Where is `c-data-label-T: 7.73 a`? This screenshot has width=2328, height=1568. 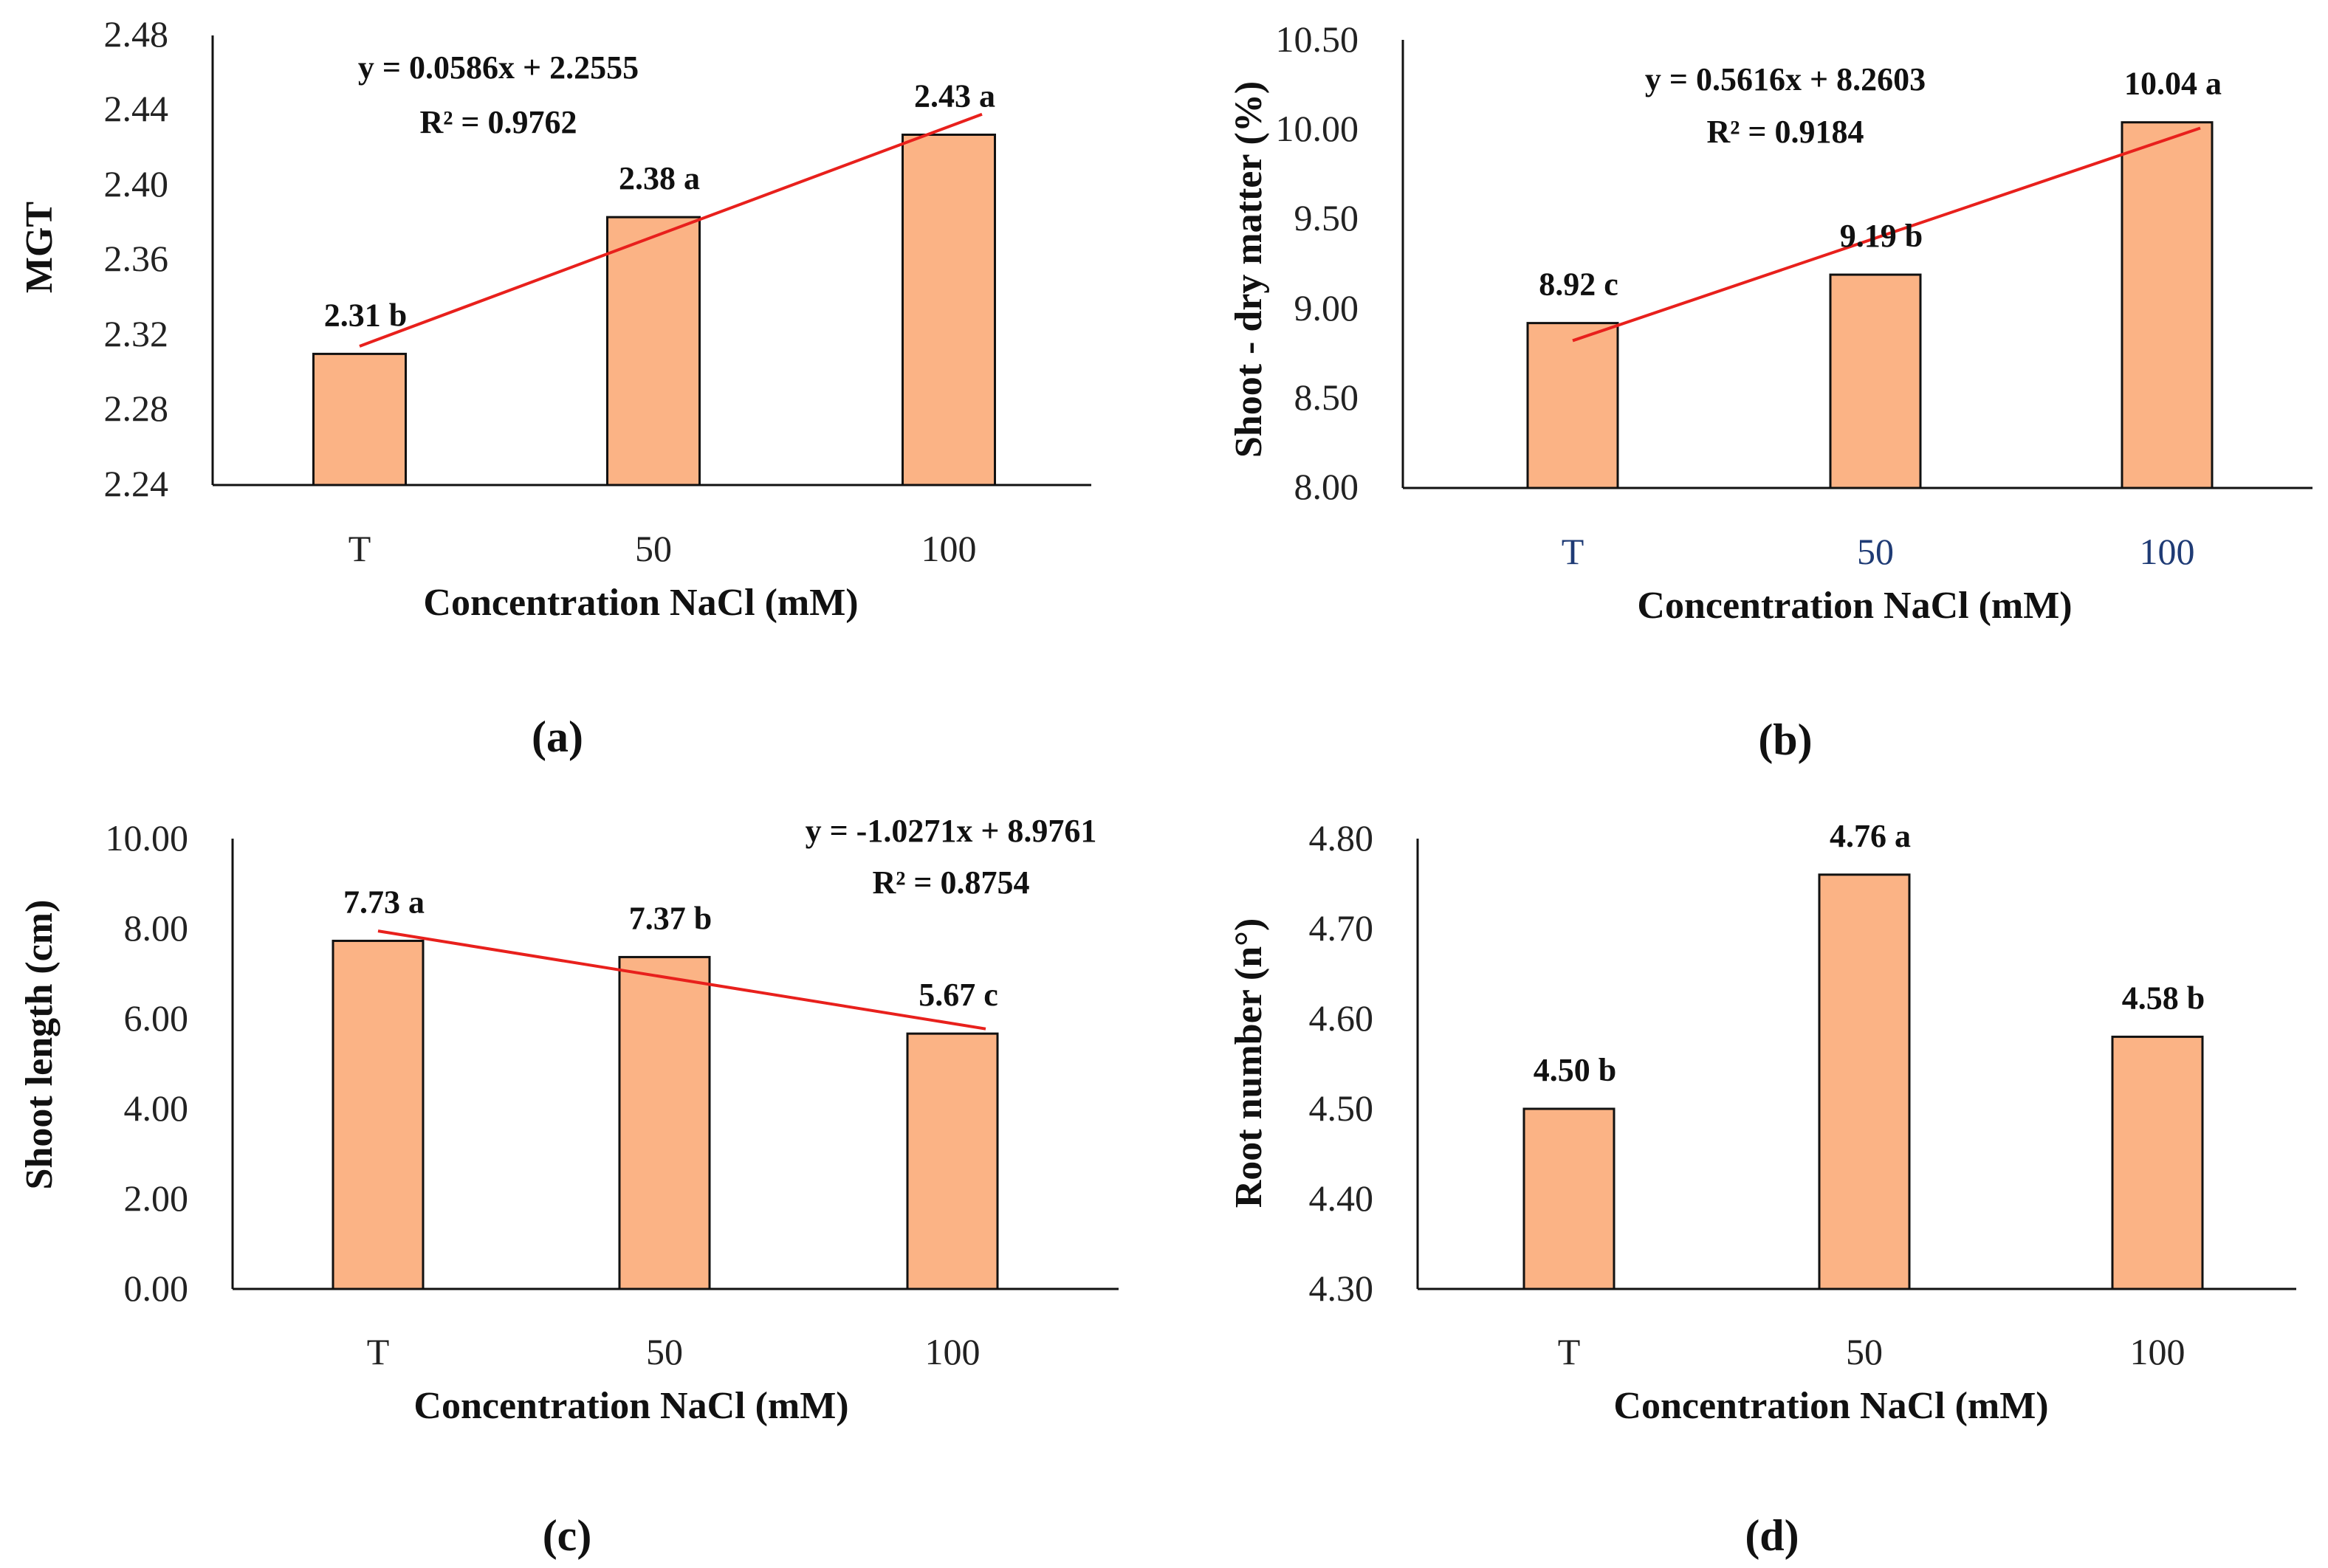 c-data-label-T: 7.73 a is located at coordinates (384, 902).